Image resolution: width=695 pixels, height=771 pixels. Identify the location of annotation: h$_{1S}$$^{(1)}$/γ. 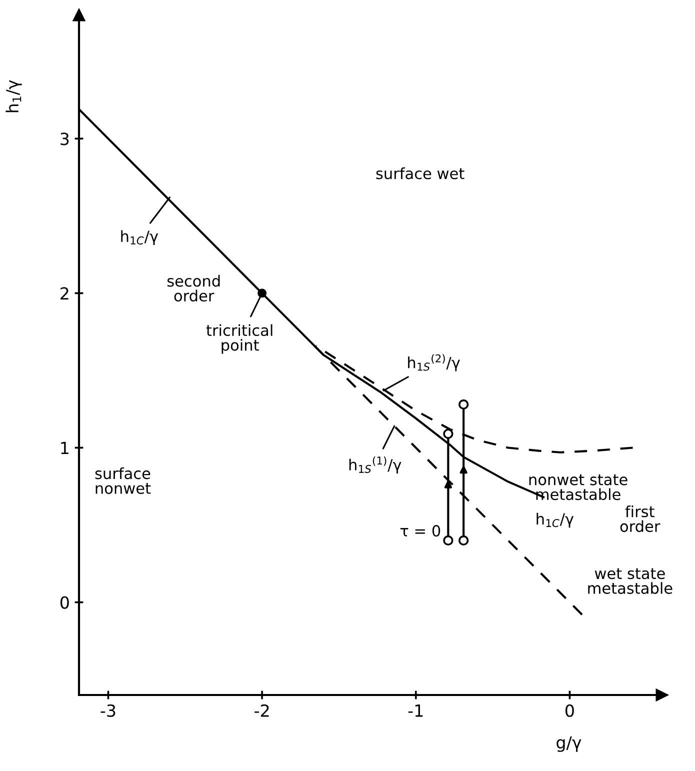
(375, 465).